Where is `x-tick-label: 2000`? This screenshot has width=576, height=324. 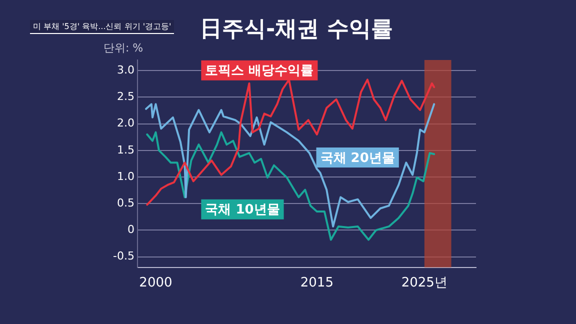
x-tick-label: 2000 is located at coordinates (155, 283).